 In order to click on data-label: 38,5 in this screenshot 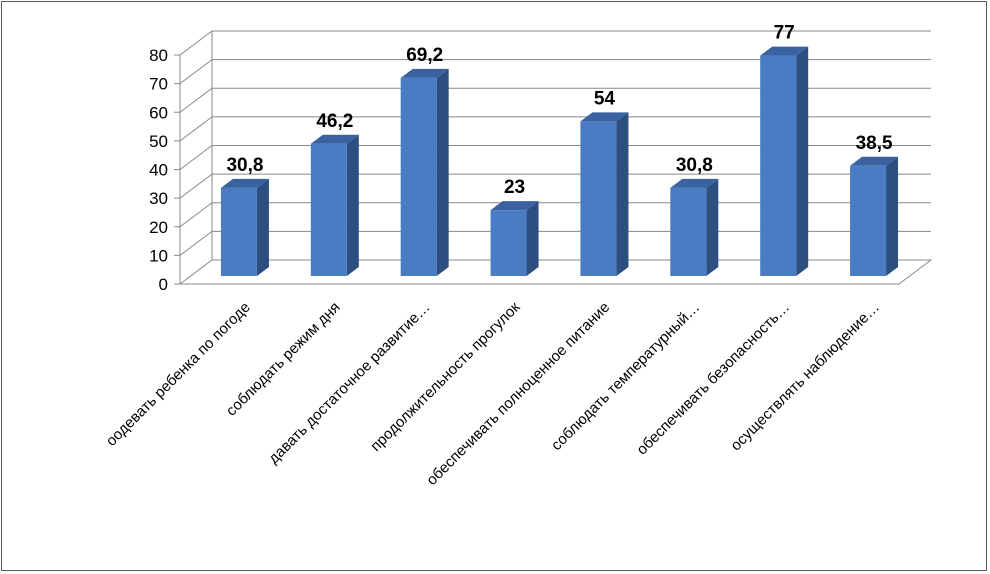, I will do `click(874, 143)`.